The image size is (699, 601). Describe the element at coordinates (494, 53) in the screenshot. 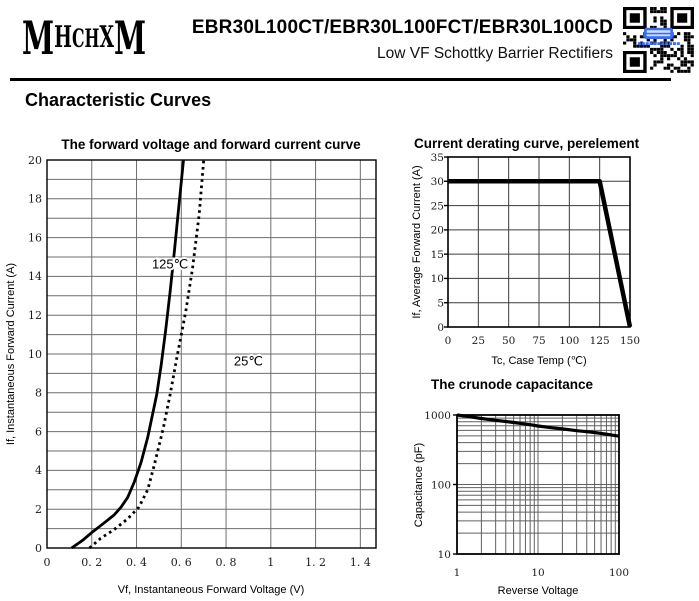

I see `product-subtitle: Low VF Schottky Barrier Rectifiers` at that location.